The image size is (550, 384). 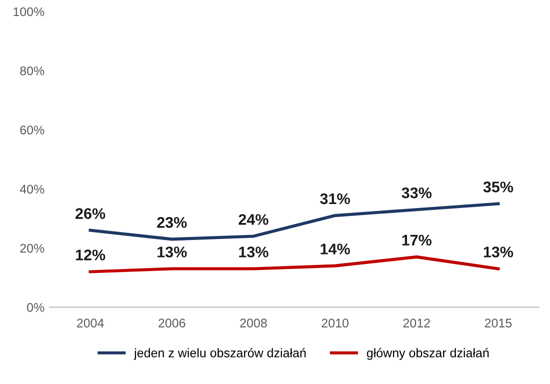 What do you see at coordinates (91, 213) in the screenshot?
I see `data-label: 26%` at bounding box center [91, 213].